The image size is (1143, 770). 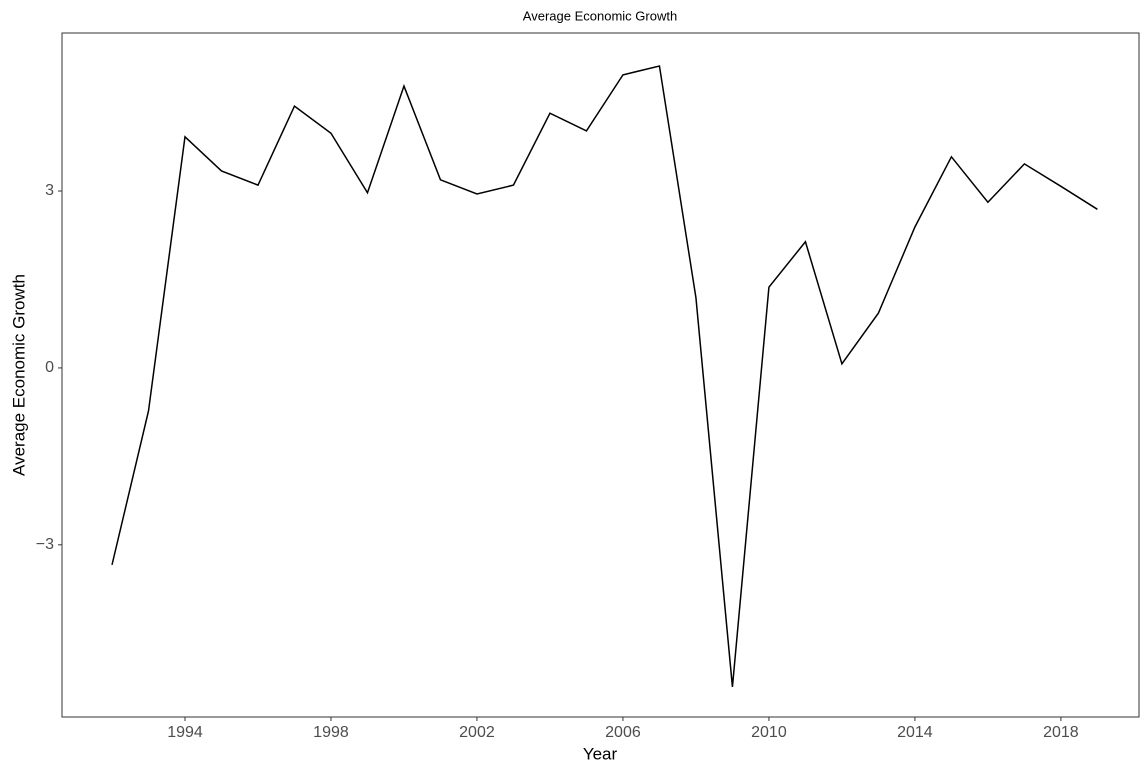 What do you see at coordinates (769, 732) in the screenshot?
I see `x-tick-label: 2010` at bounding box center [769, 732].